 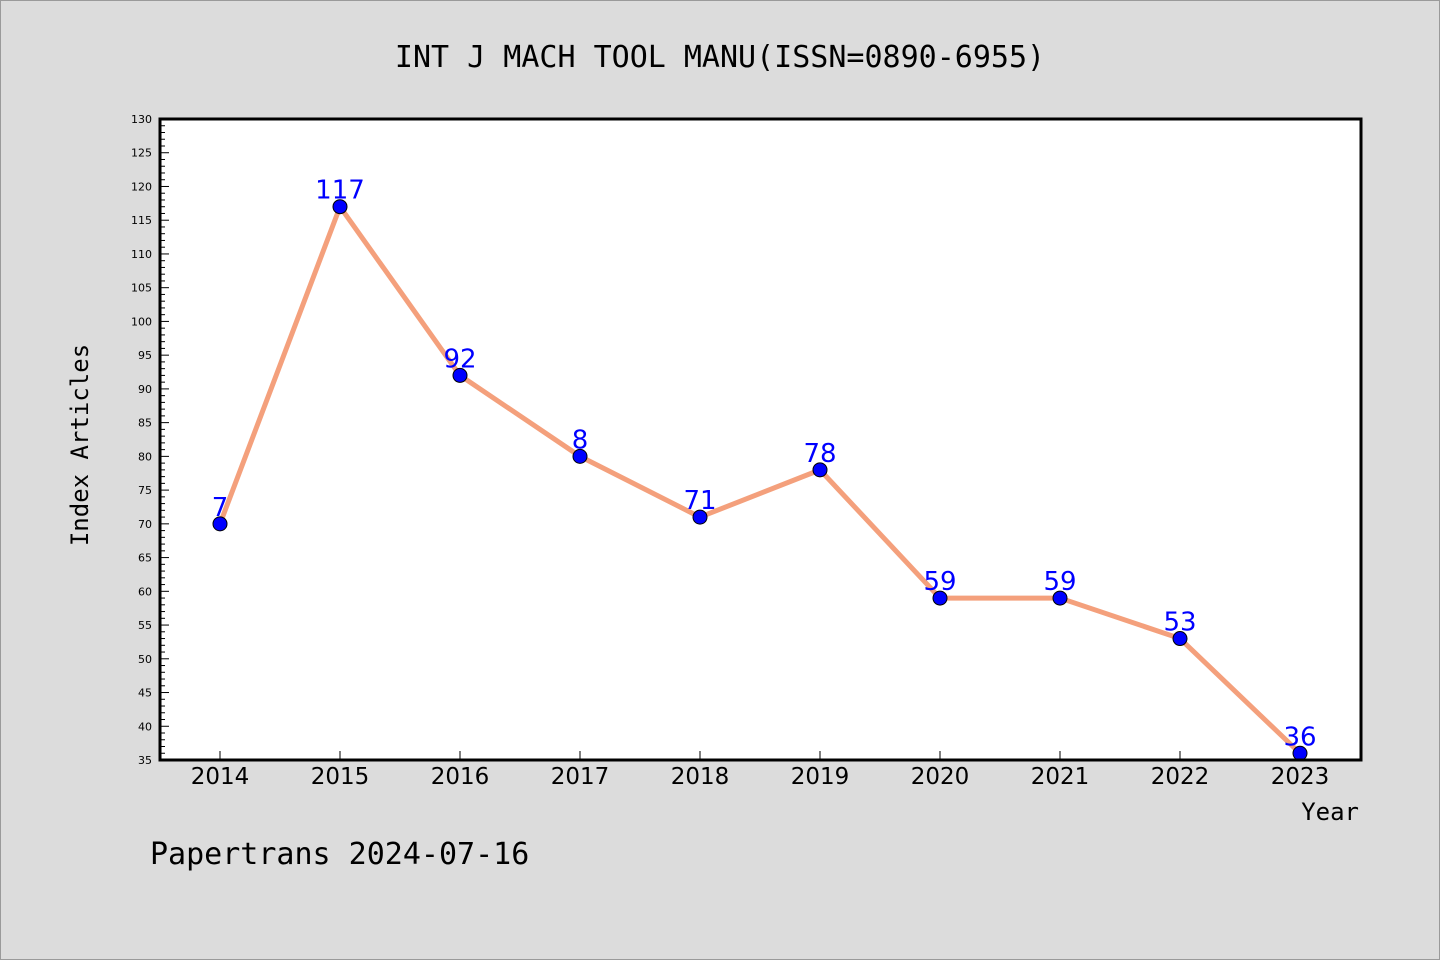 What do you see at coordinates (220, 508) in the screenshot?
I see `data-label: 7` at bounding box center [220, 508].